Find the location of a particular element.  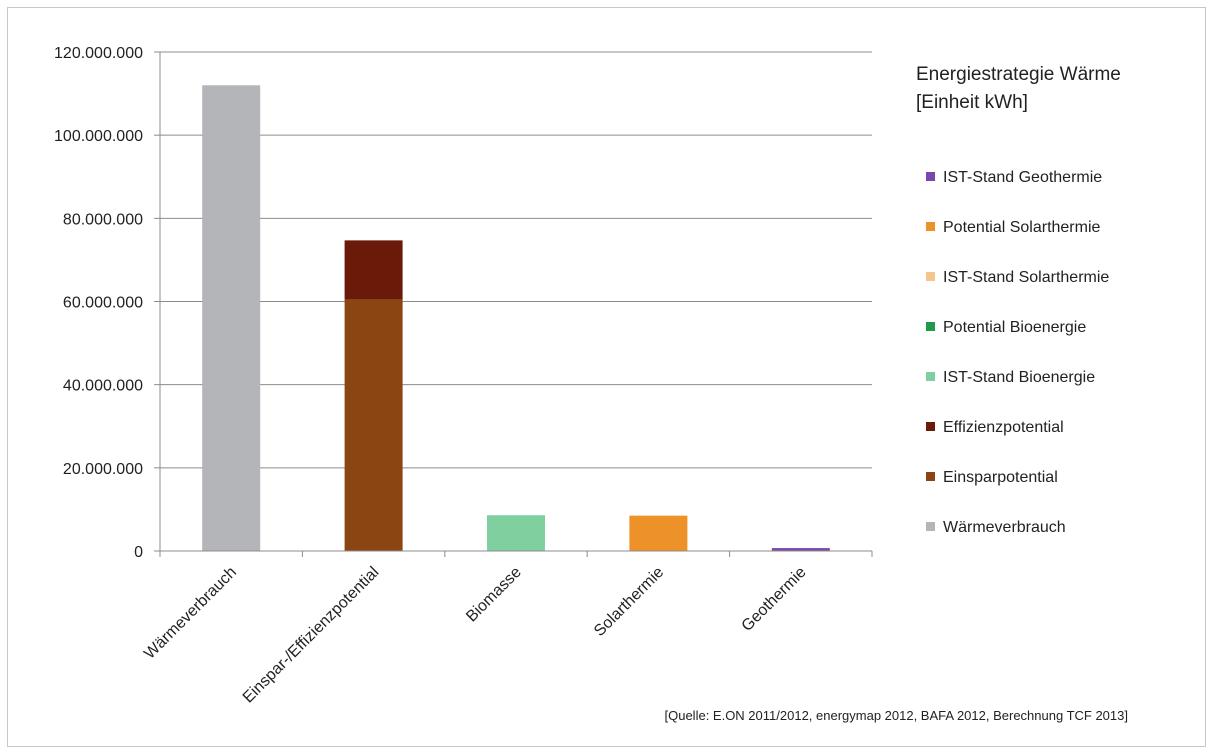

y-tick-label: 120.000.000 is located at coordinates (98, 53).